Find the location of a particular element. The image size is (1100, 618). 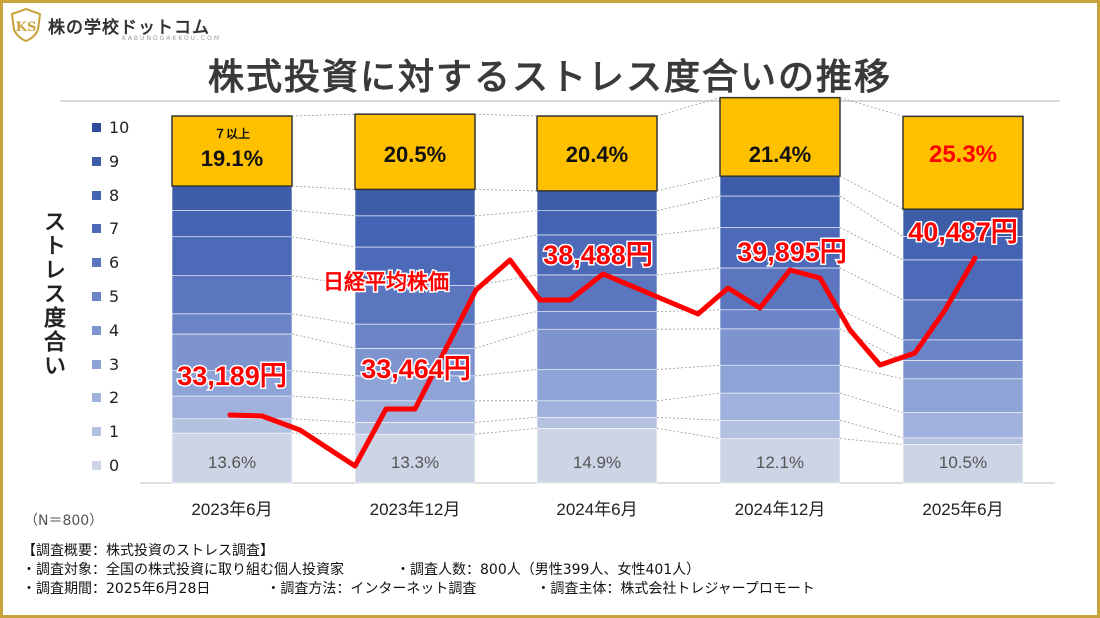

notes-method: ・調査方法：インターネット調査 is located at coordinates (371, 589).